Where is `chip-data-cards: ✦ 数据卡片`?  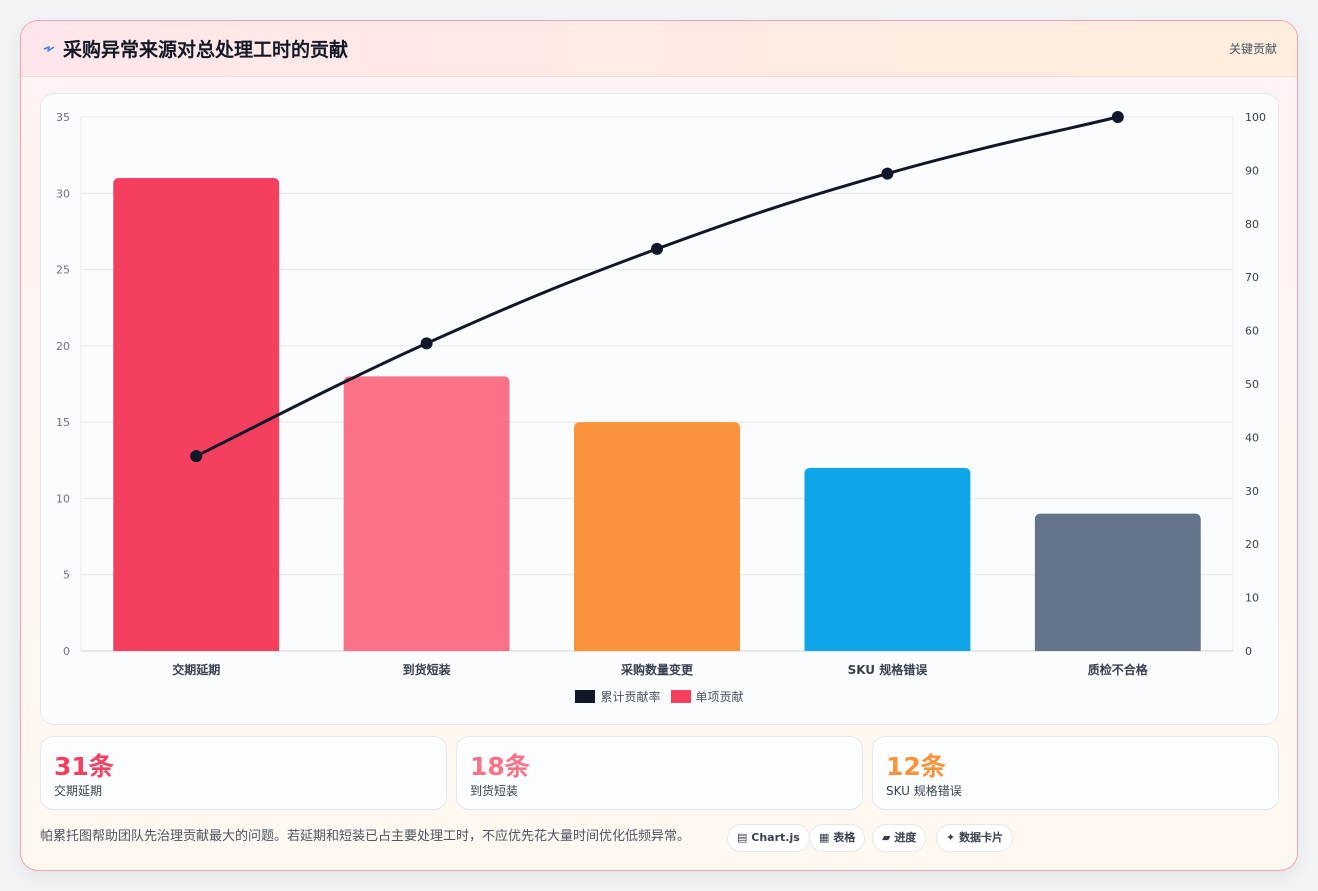 chip-data-cards: ✦ 数据卡片 is located at coordinates (975, 838).